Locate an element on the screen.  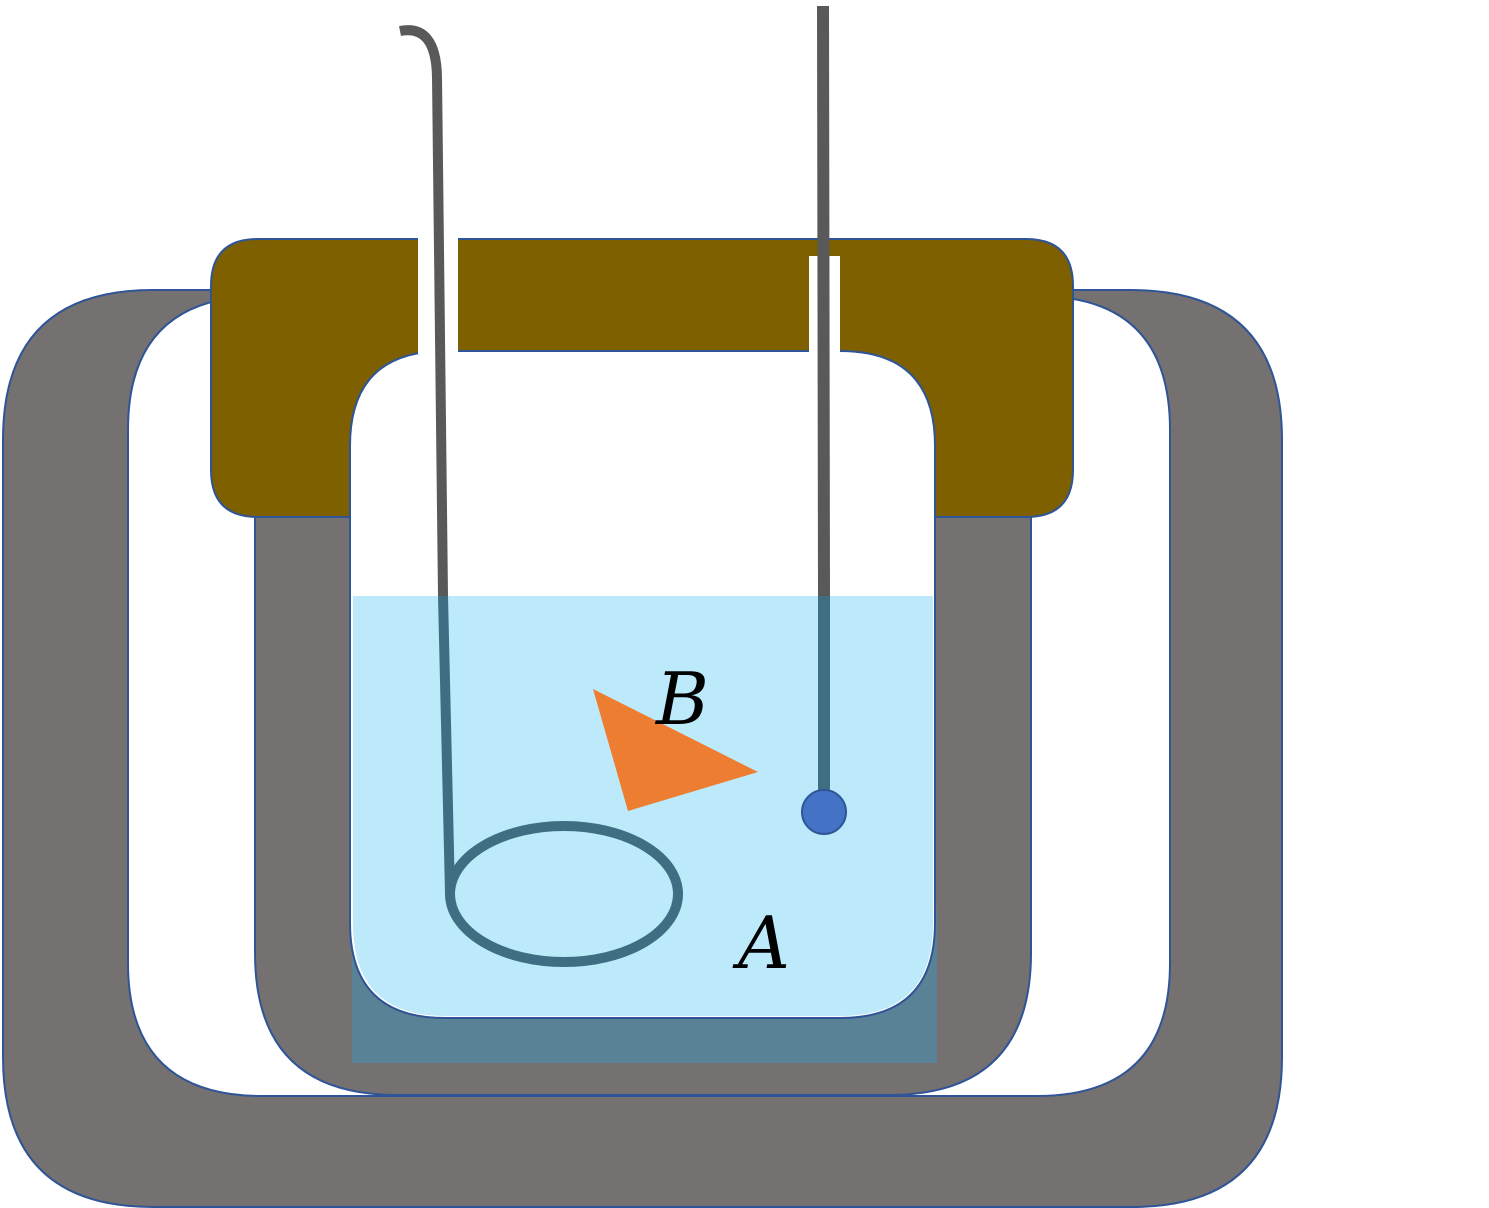
thermometer-bulb is located at coordinates (824, 812).